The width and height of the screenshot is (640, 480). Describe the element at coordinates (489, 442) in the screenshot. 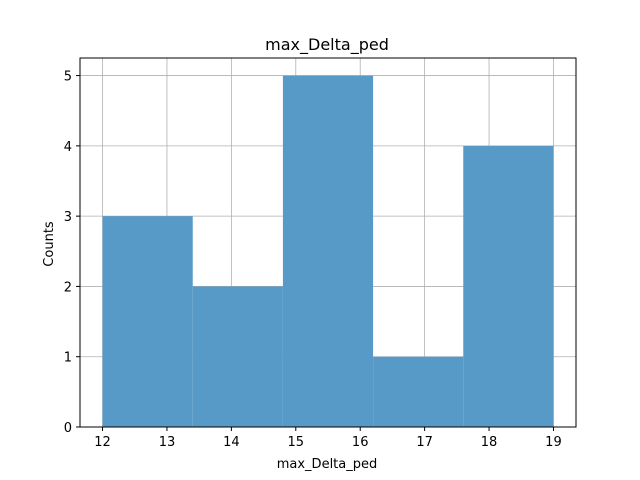

I see `x-tick-label-6: 18` at that location.